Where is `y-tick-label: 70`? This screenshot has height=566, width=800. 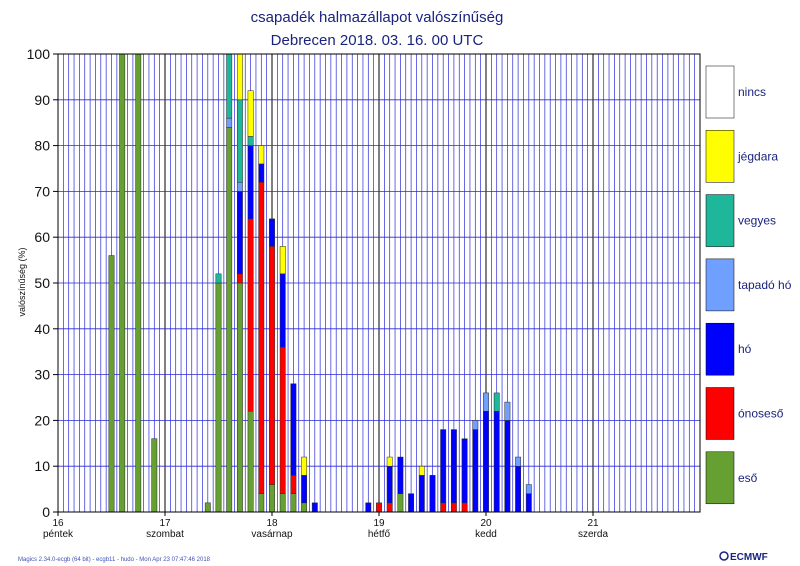
y-tick-label: 70 is located at coordinates (42, 191).